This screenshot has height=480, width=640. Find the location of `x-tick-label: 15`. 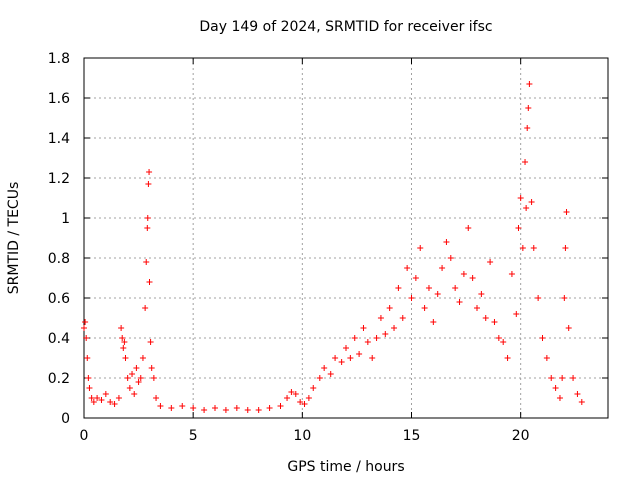

x-tick-label: 15 is located at coordinates (412, 436).